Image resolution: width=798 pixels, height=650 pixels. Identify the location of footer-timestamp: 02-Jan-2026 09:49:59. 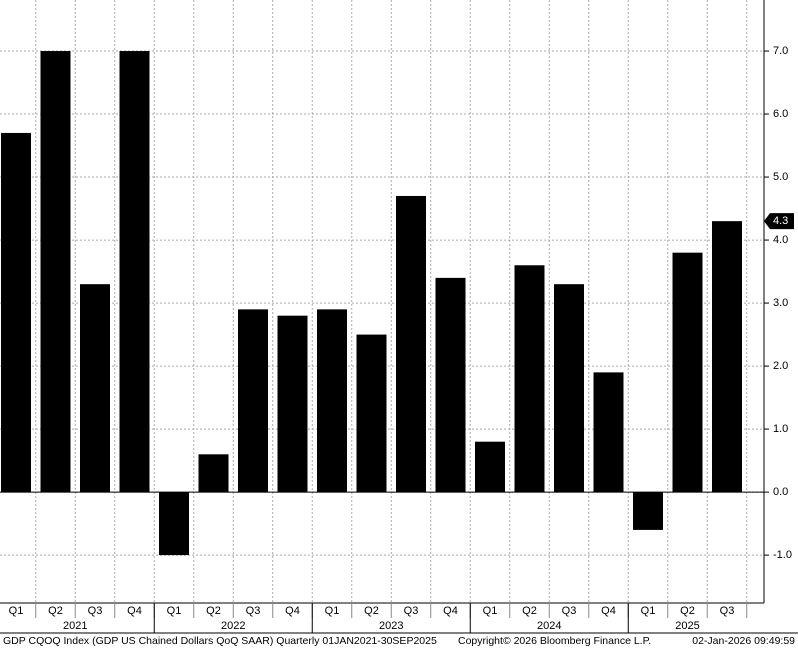
(743, 641).